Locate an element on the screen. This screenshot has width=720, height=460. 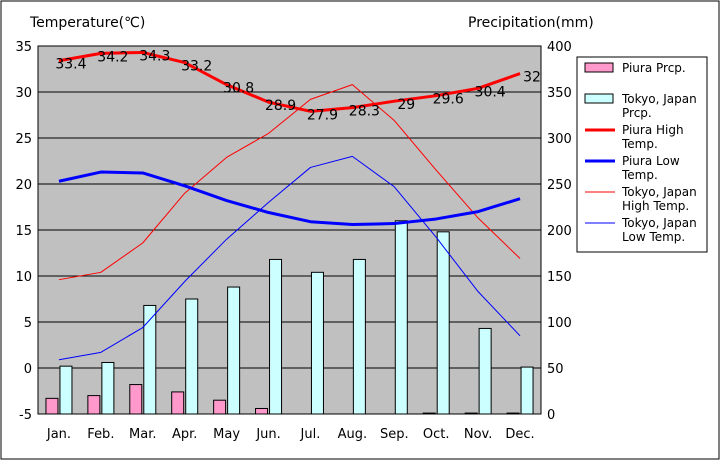
data-label: 29 is located at coordinates (406, 105).